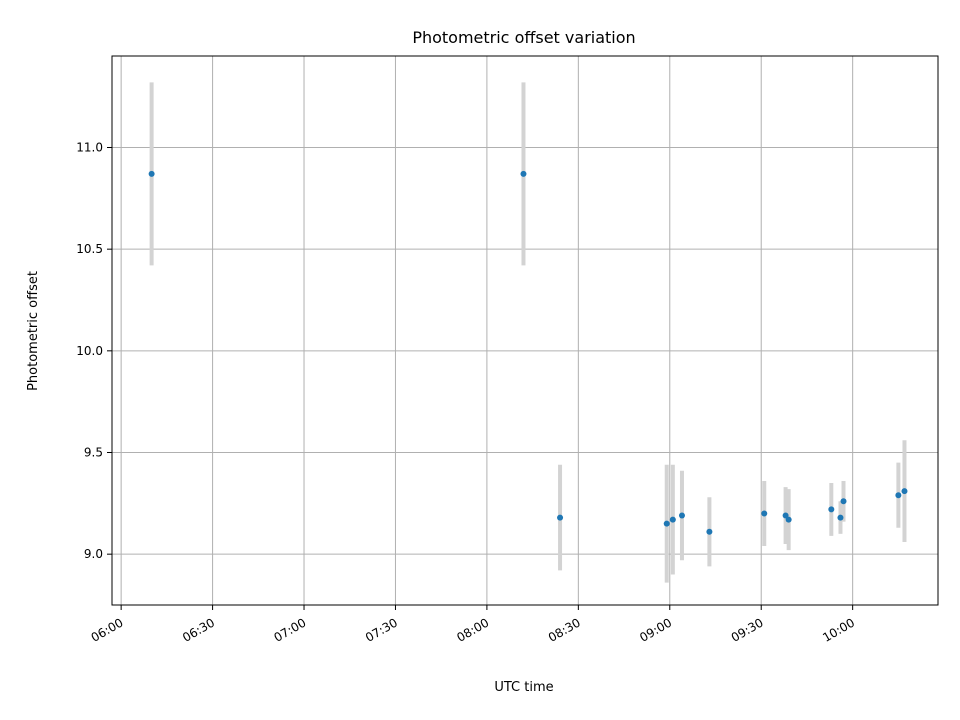 The height and width of the screenshot is (720, 960). I want to click on y-tick-label: 10.5, so click(89, 249).